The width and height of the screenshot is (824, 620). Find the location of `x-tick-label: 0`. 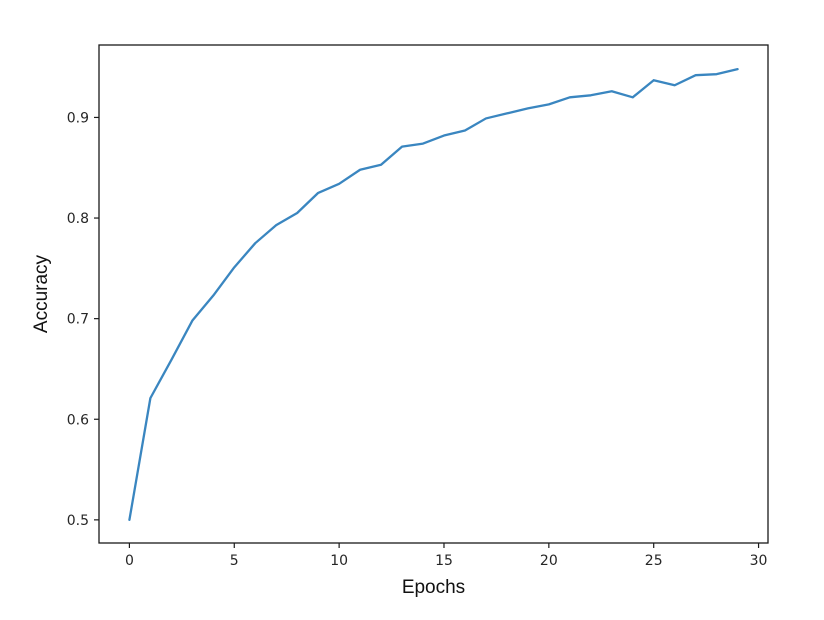

x-tick-label: 0 is located at coordinates (129, 561).